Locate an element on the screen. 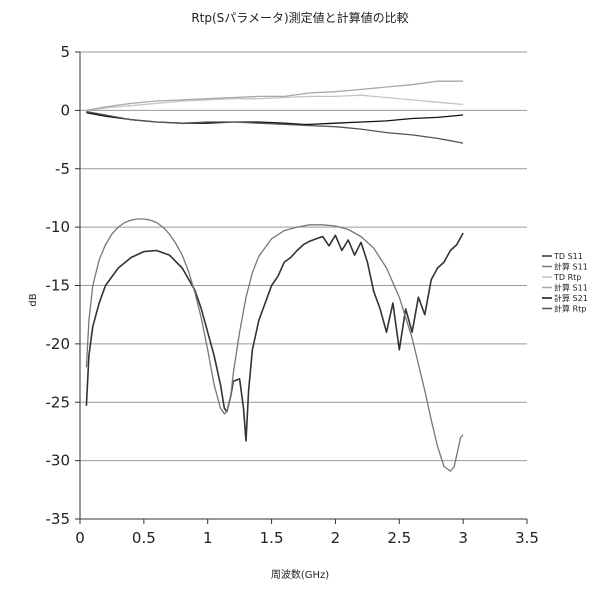 The width and height of the screenshot is (597, 589). y-tick-label: -10 is located at coordinates (58, 227).